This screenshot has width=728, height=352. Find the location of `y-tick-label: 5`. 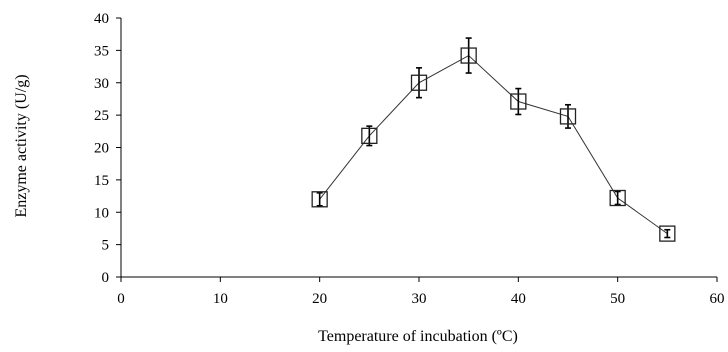

y-tick-label: 5 is located at coordinates (106, 246).